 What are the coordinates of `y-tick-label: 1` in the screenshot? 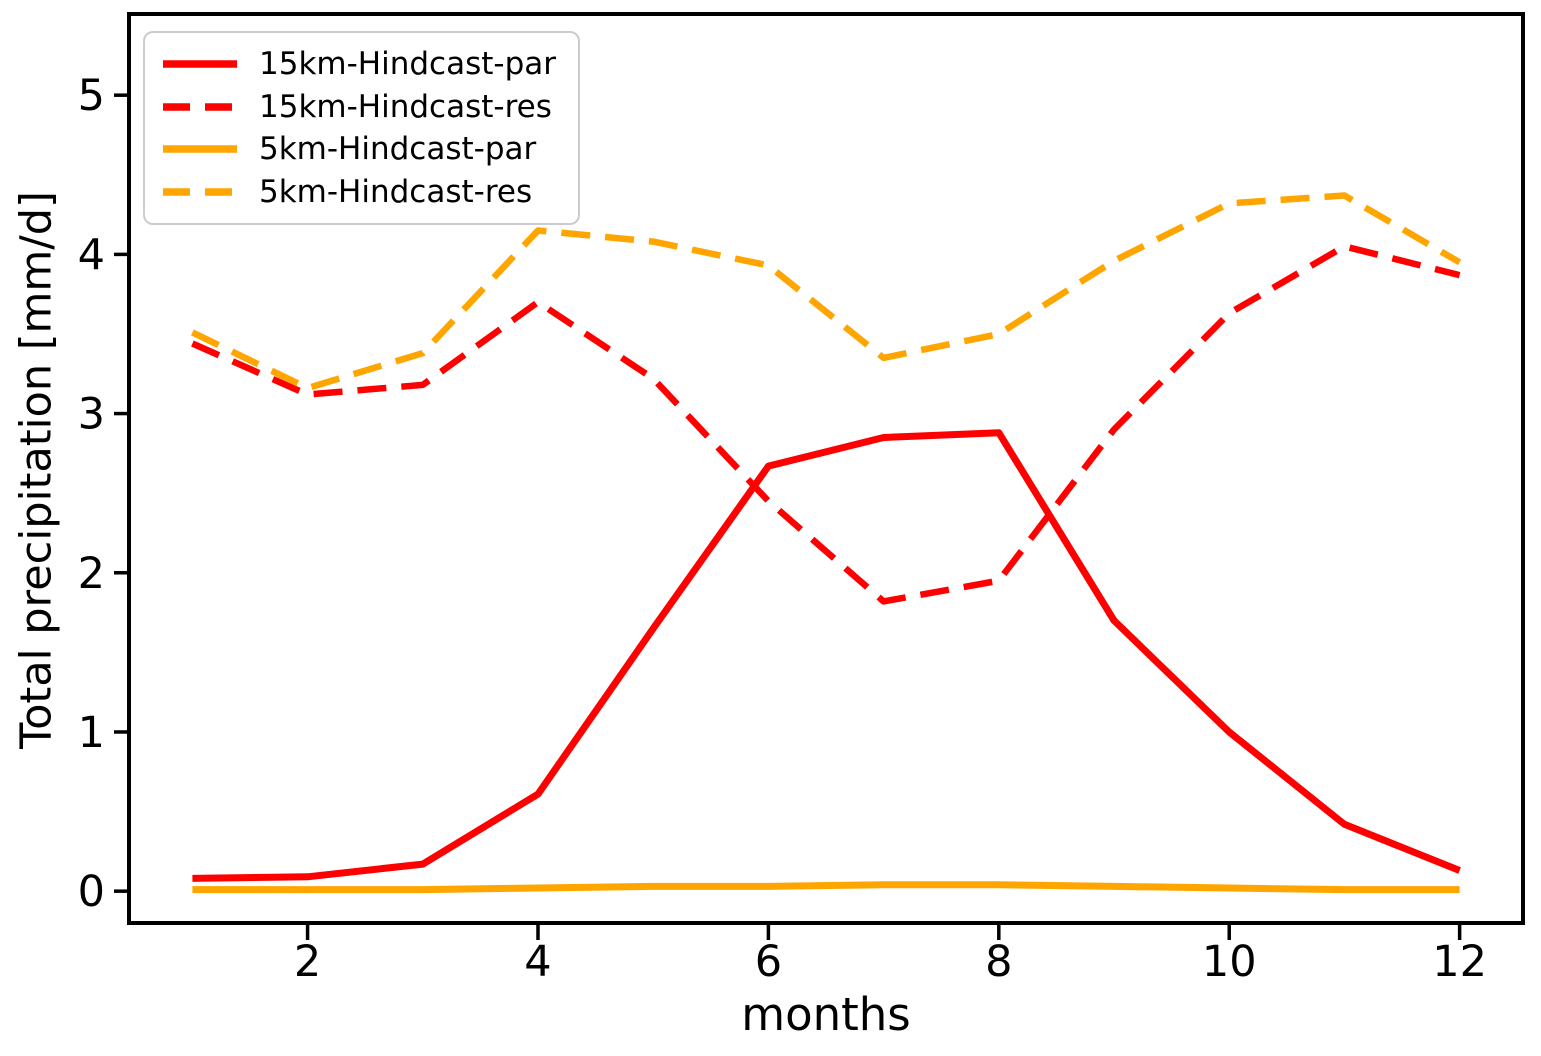 It's located at (91, 733).